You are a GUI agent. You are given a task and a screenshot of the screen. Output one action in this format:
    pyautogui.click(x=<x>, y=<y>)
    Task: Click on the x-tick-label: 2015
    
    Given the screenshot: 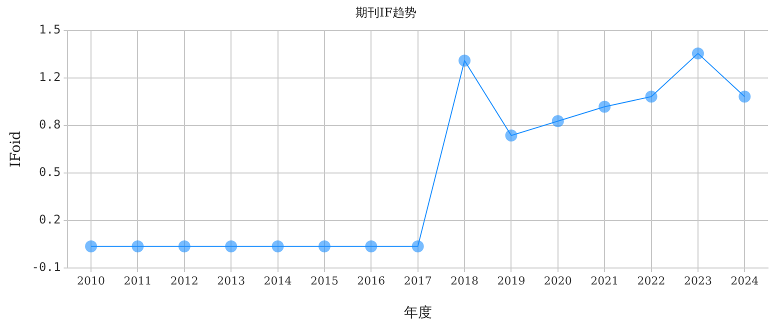 What is the action you would take?
    pyautogui.click(x=324, y=281)
    